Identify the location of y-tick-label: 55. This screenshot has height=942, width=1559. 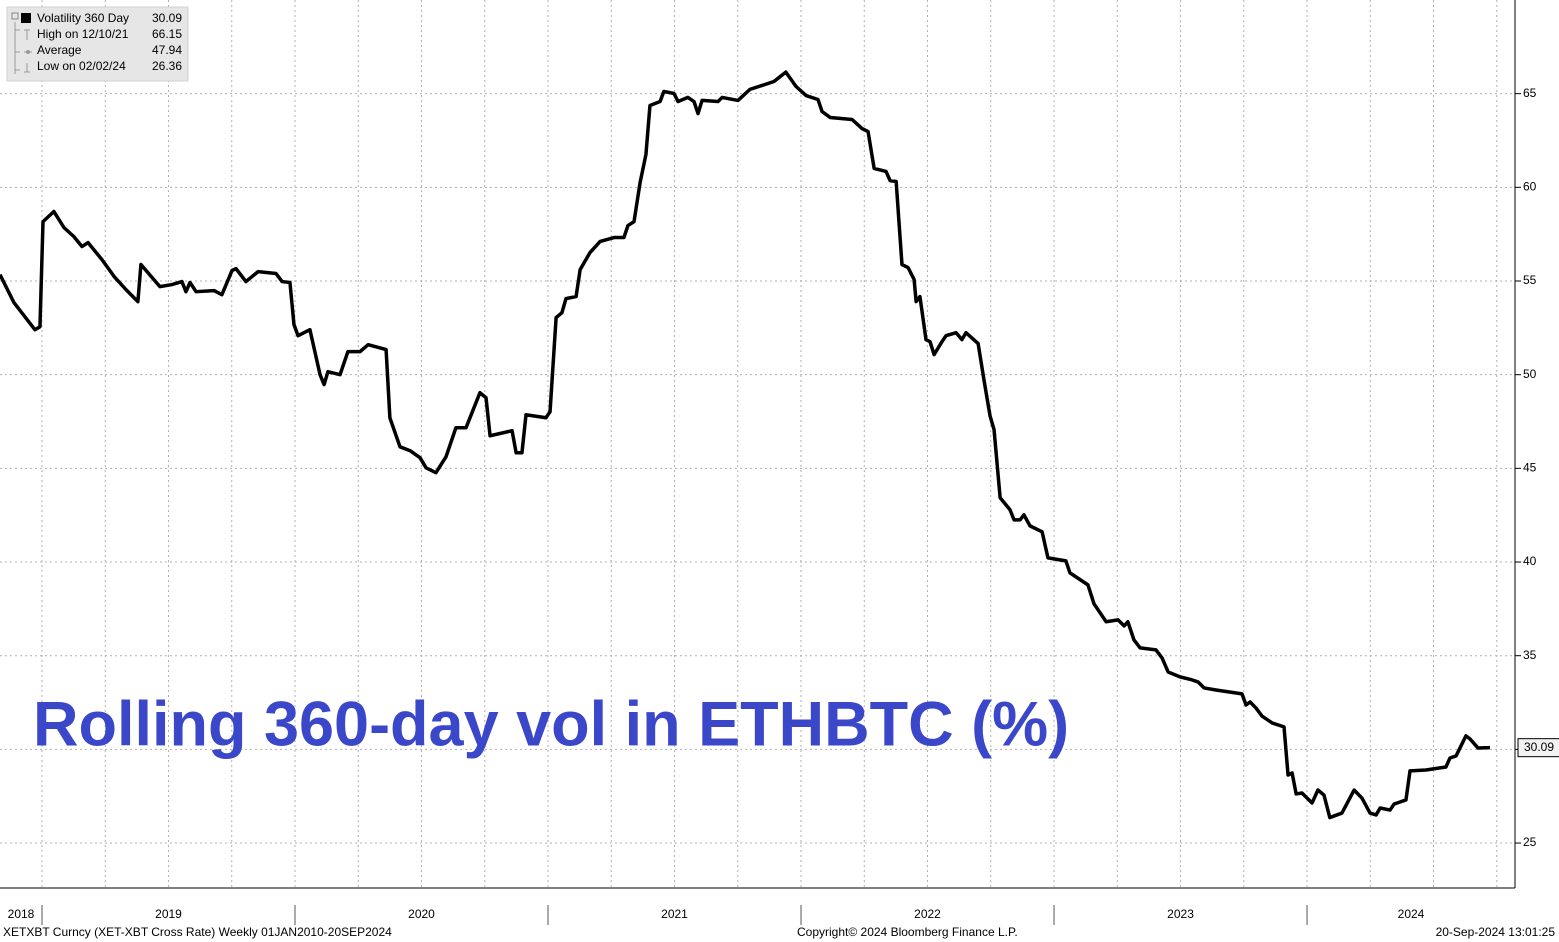
(1530, 280).